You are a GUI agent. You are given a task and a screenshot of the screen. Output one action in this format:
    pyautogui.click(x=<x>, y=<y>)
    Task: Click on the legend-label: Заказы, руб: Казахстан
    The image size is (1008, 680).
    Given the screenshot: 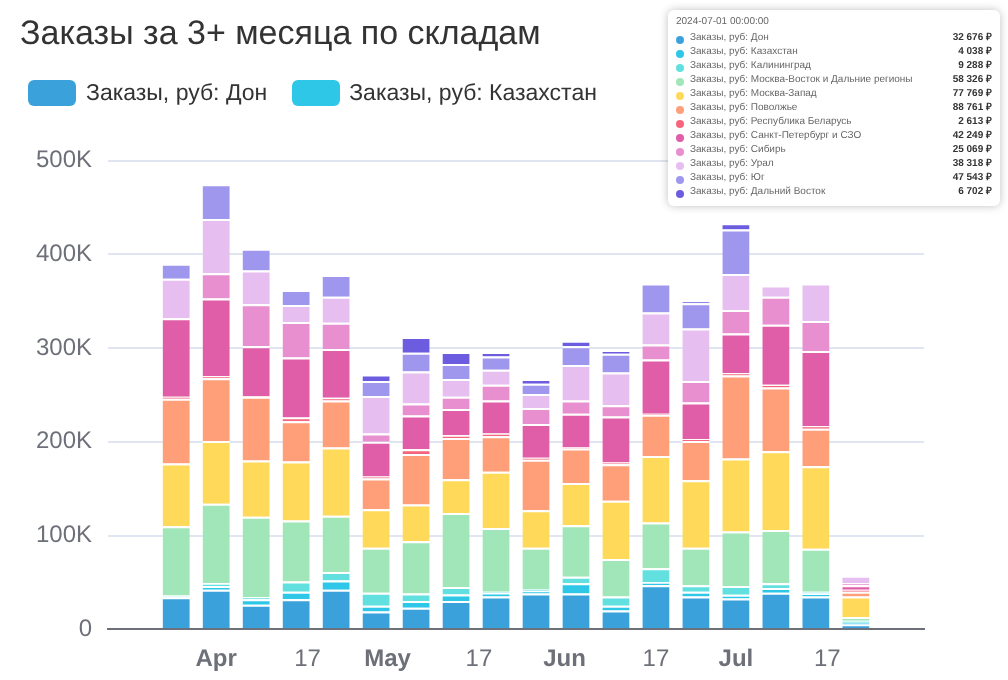 What is the action you would take?
    pyautogui.click(x=473, y=93)
    